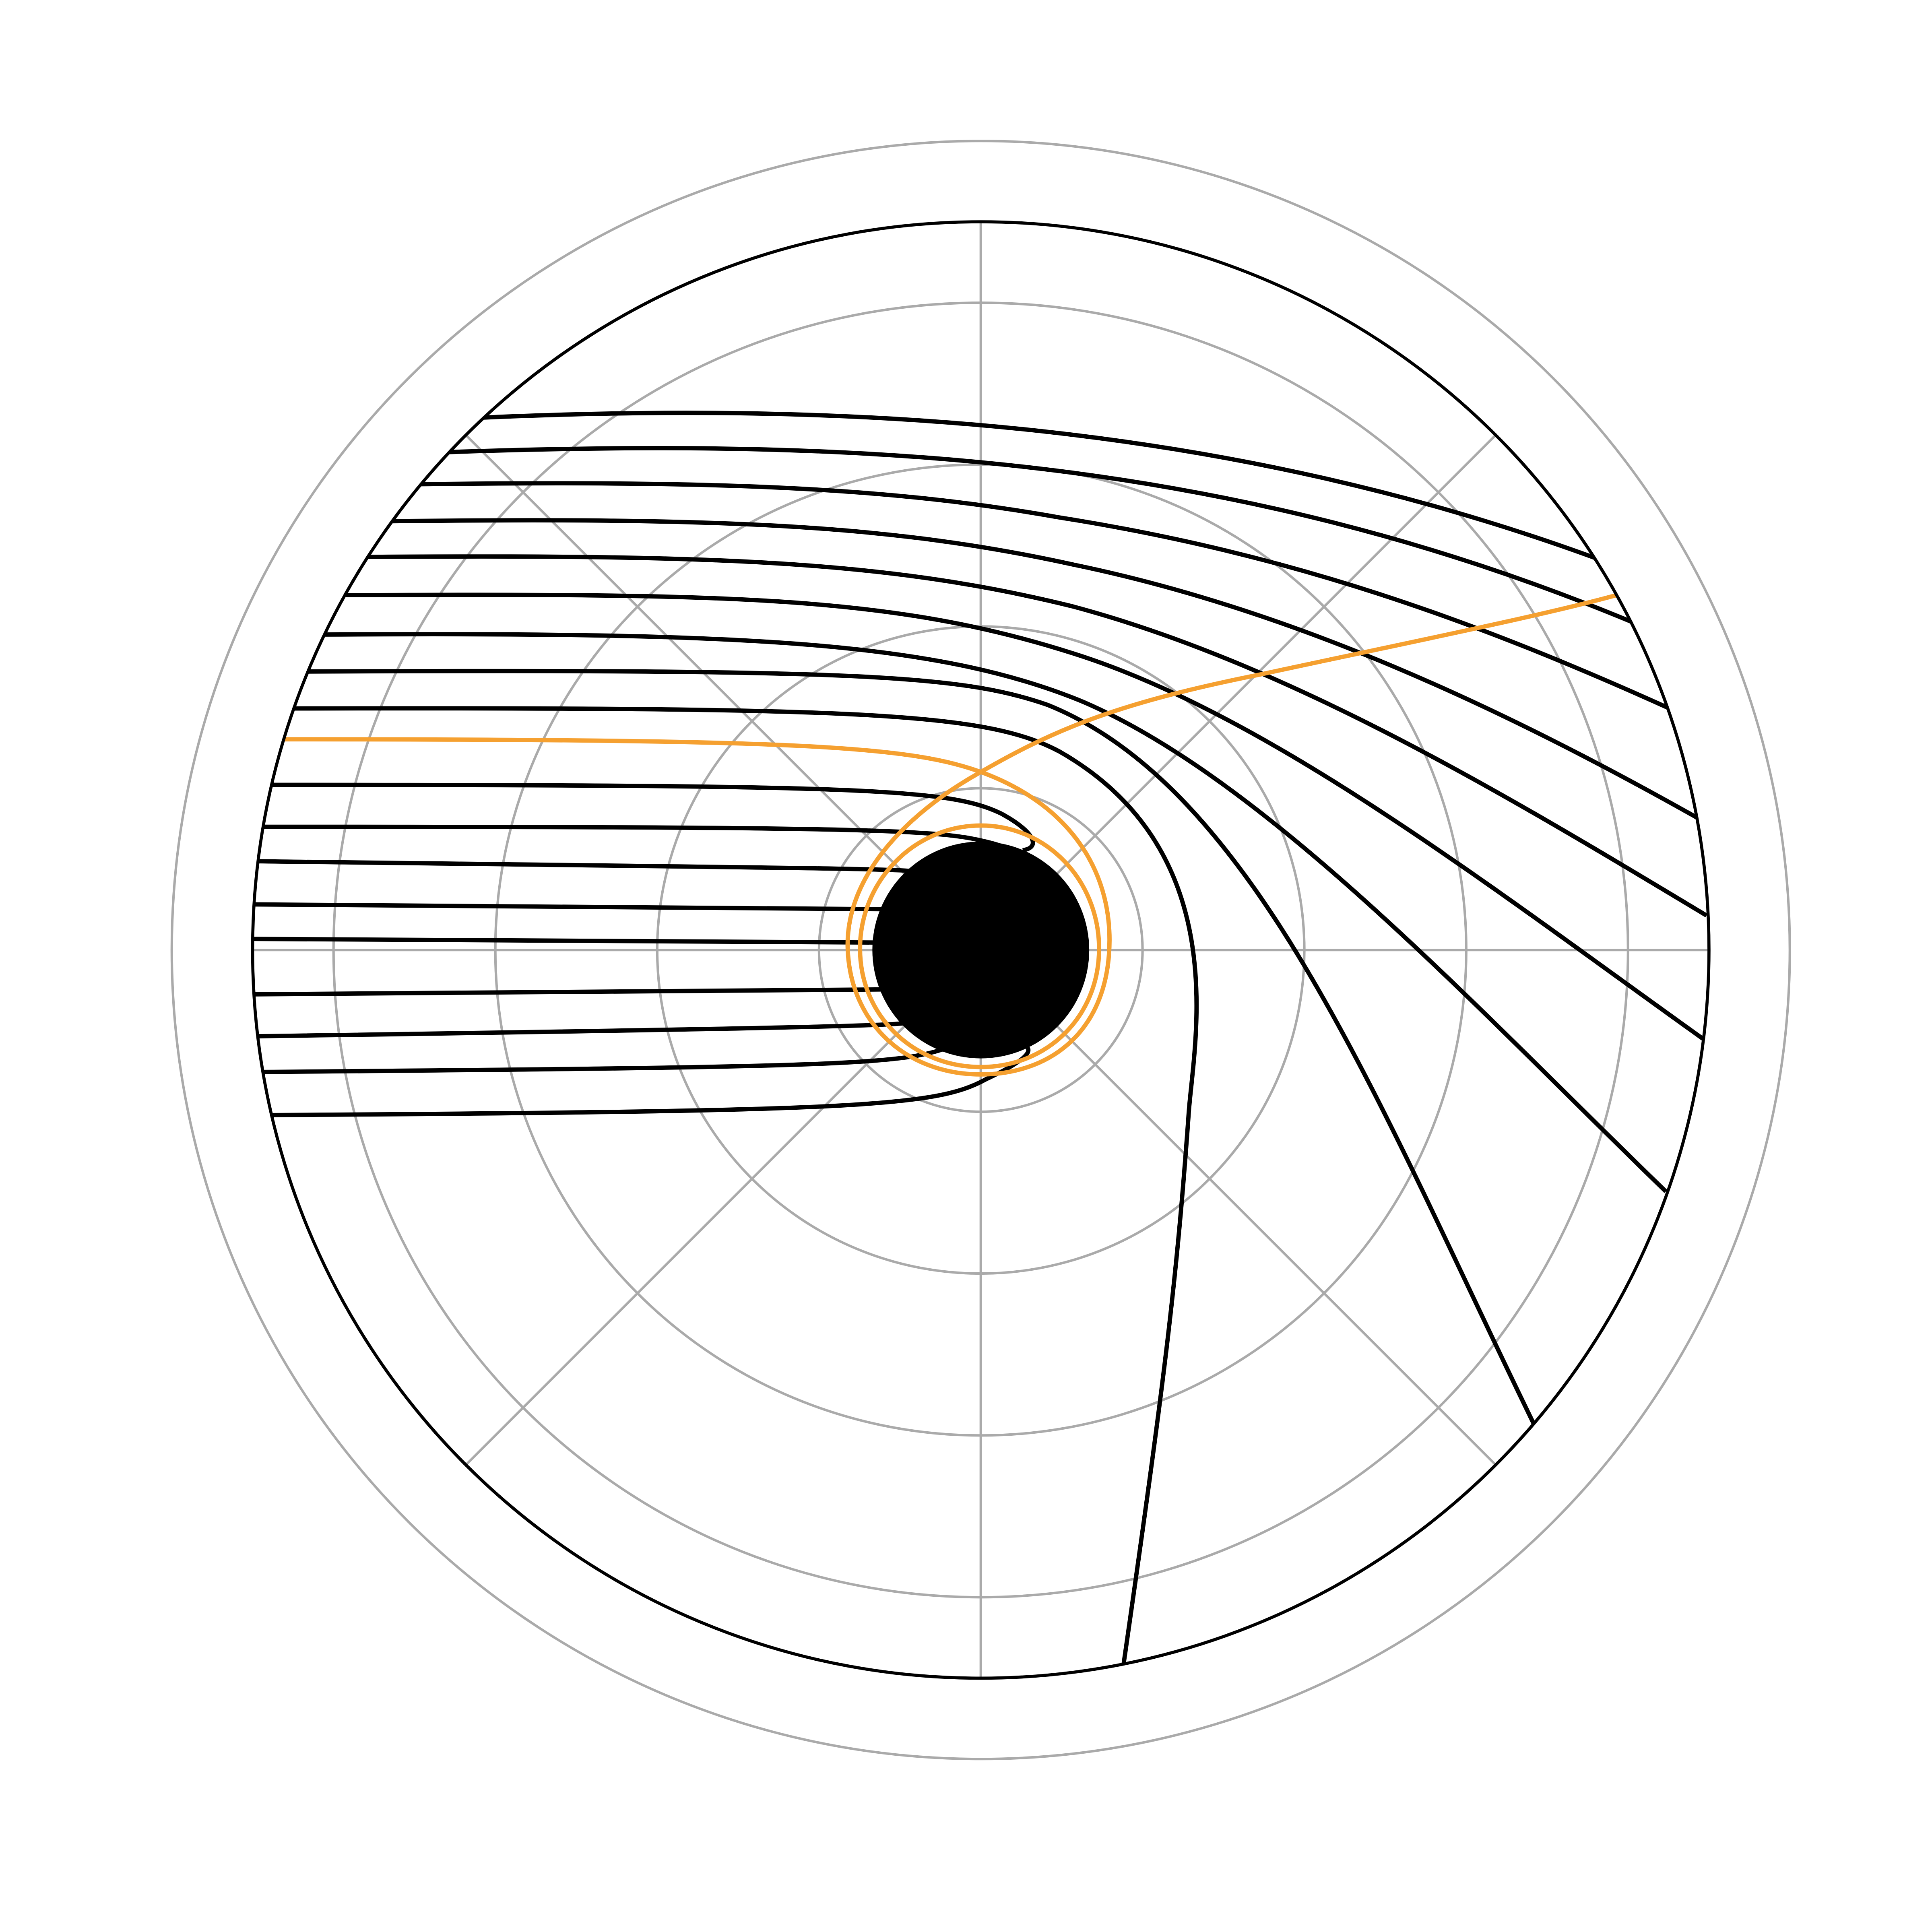 The width and height of the screenshot is (1932, 1932). I want to click on black-hole, so click(981, 950).